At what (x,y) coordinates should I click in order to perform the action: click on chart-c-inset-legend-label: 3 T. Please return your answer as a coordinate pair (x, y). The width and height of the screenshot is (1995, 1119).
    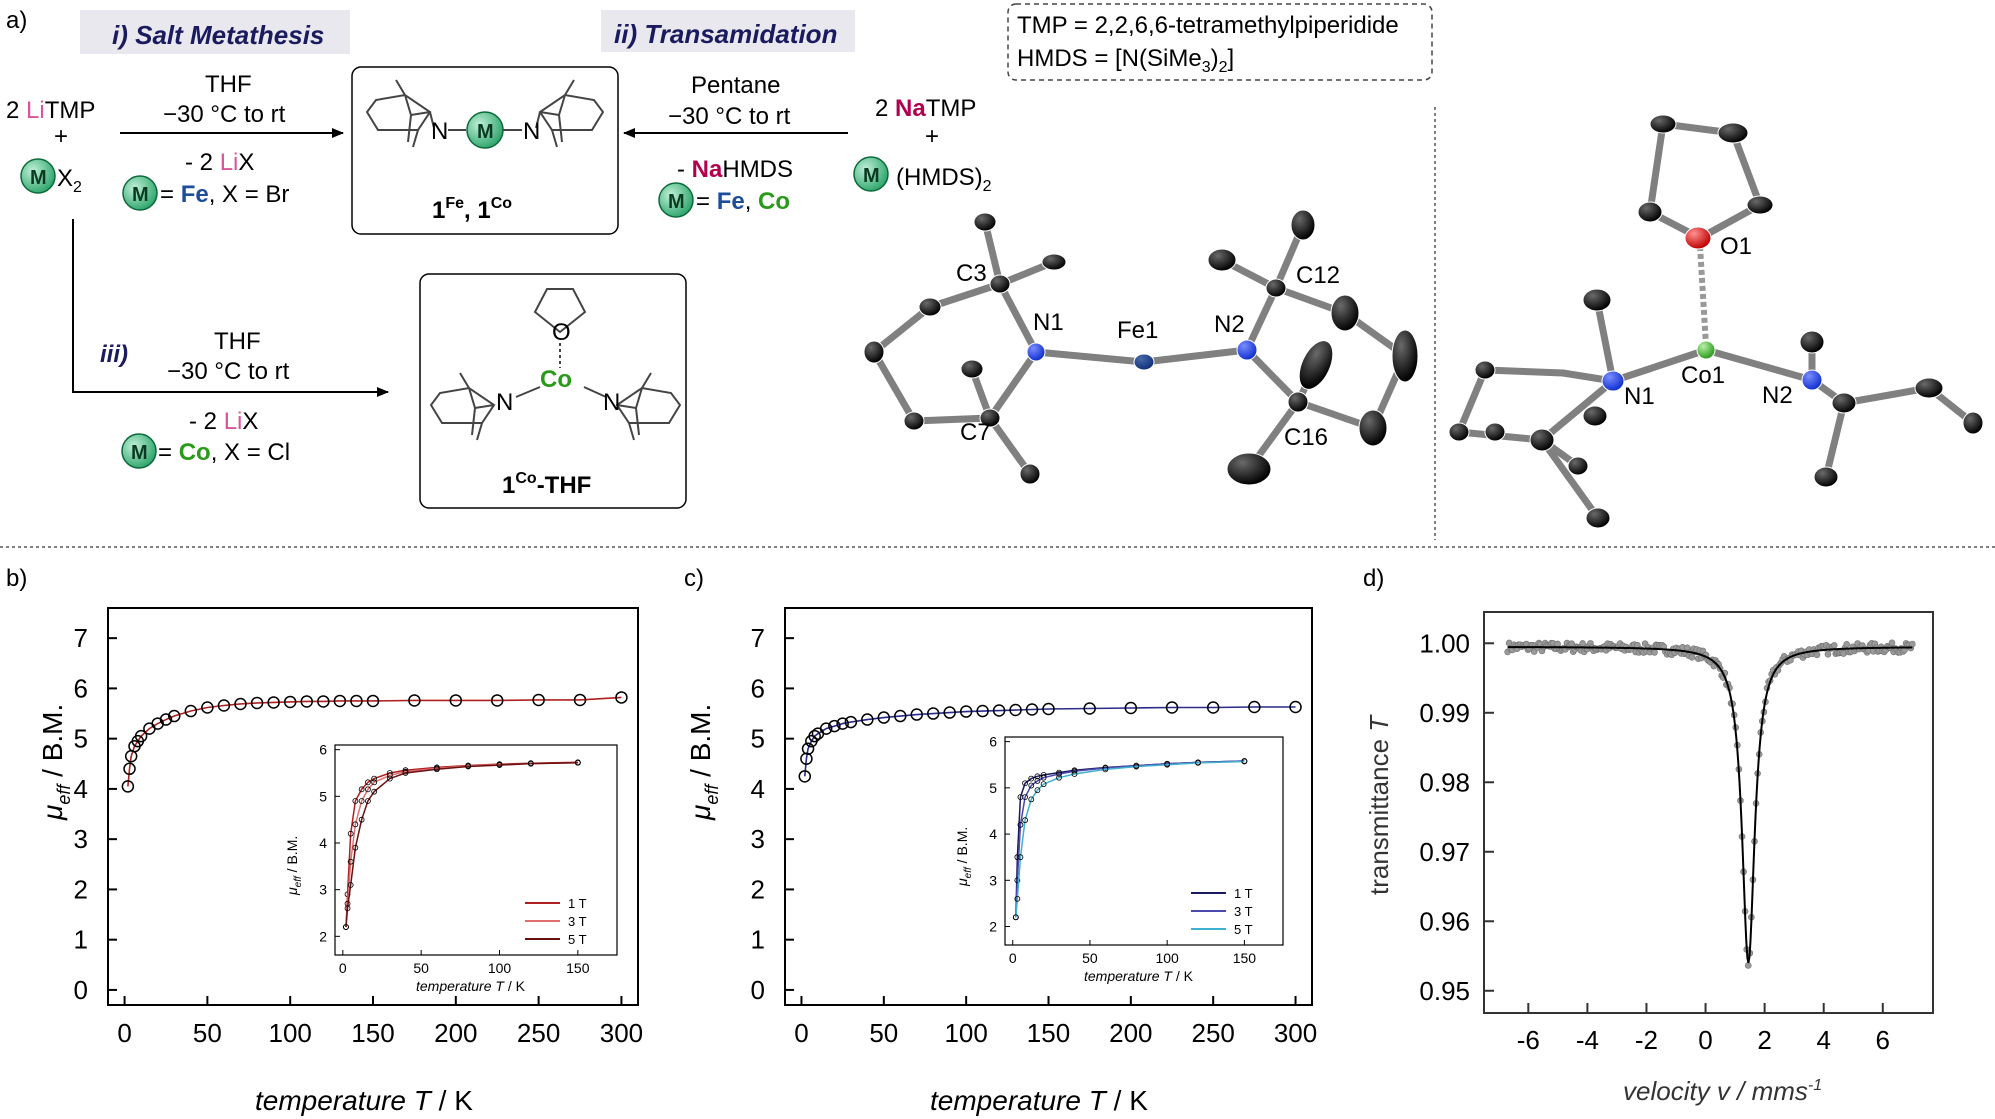
    Looking at the image, I should click on (1243, 911).